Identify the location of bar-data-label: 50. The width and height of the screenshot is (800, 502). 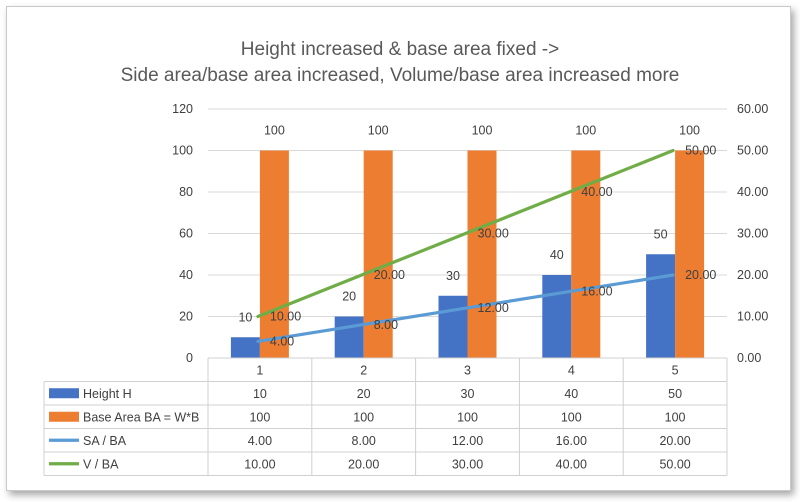
(661, 234).